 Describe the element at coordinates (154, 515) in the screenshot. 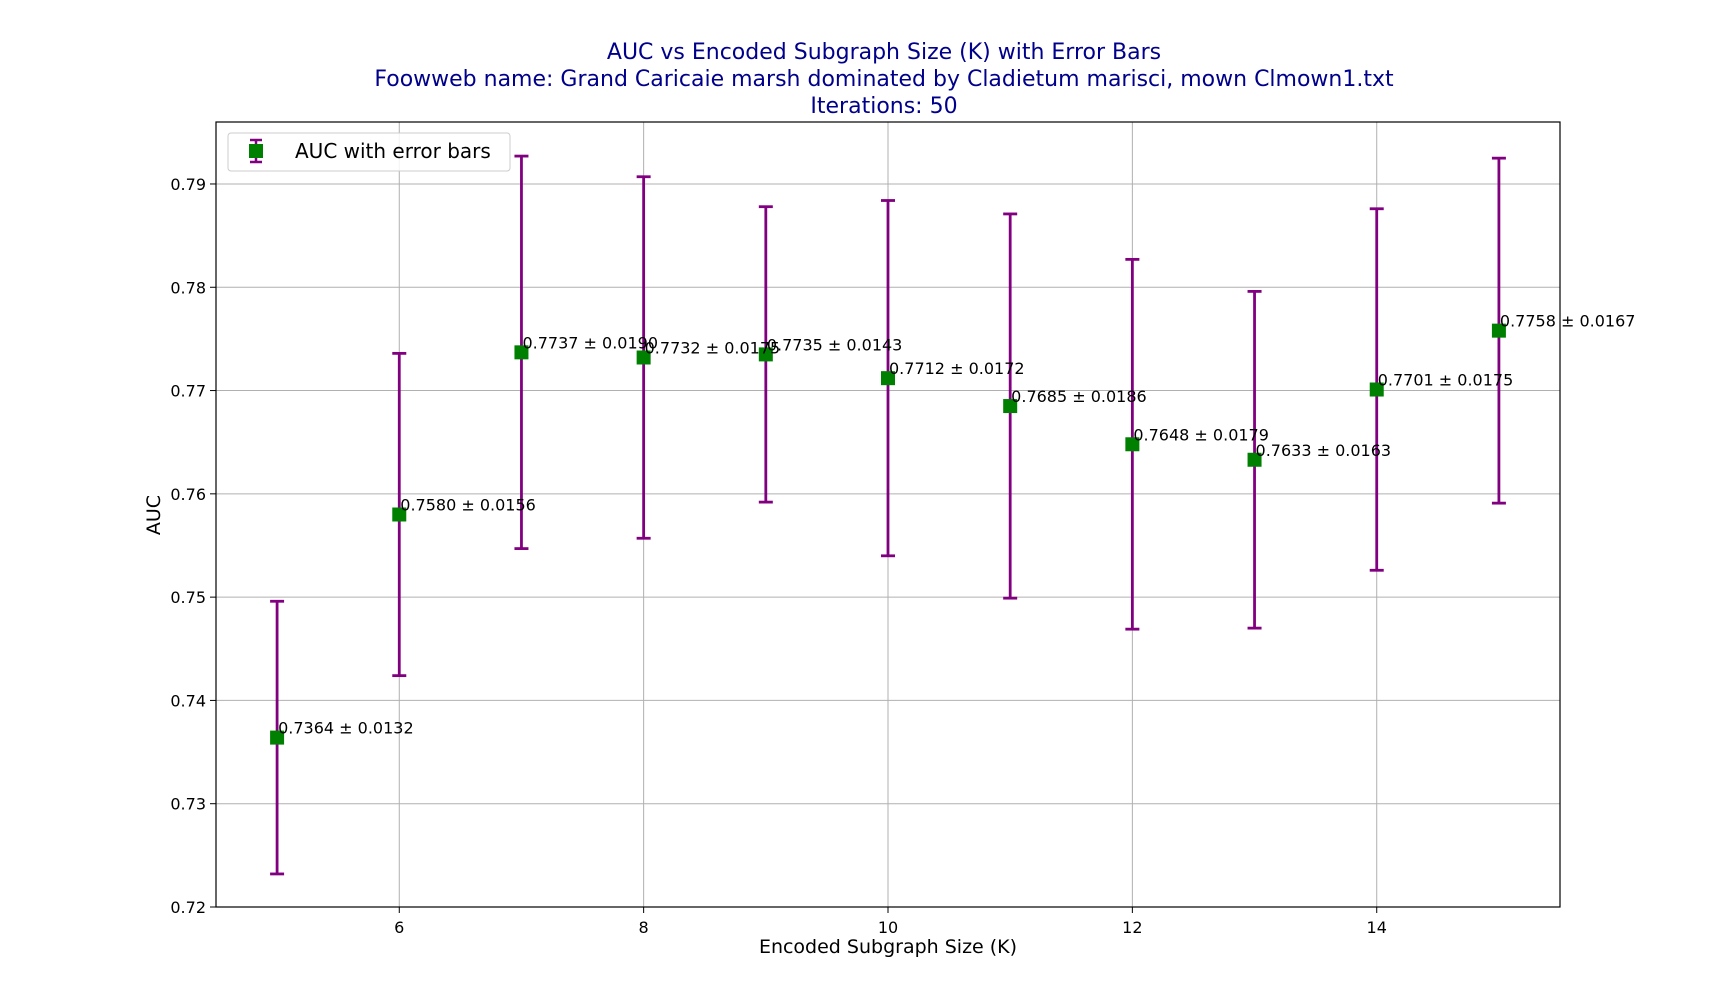

I see `y-axis-label: AUC` at that location.